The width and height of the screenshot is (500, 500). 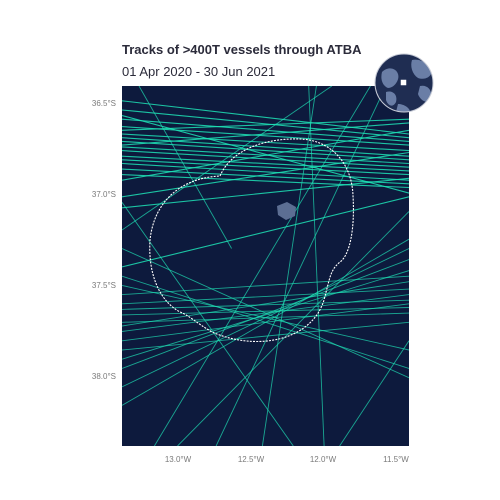 What do you see at coordinates (104, 194) in the screenshot?
I see `y-tick-label: 37.0°S` at bounding box center [104, 194].